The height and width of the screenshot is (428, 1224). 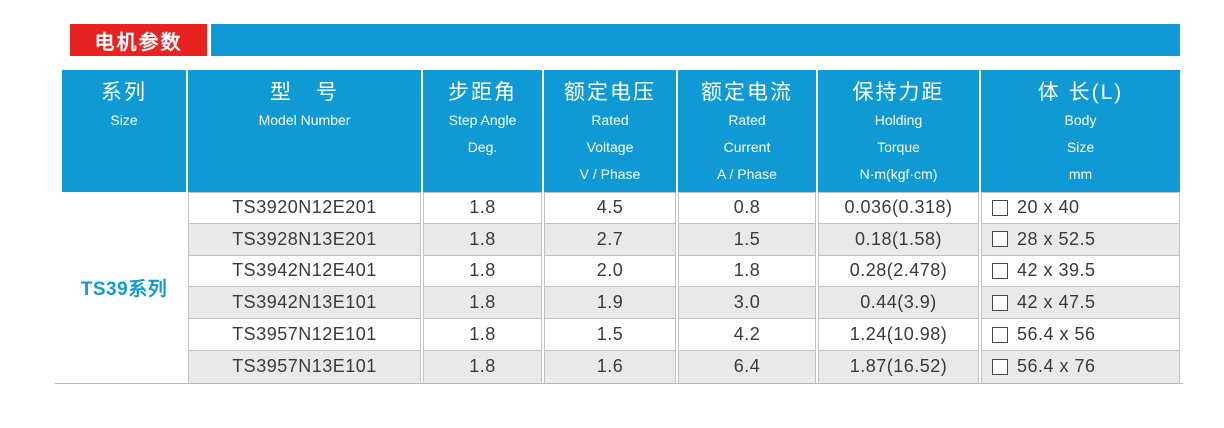 I want to click on cell-body-size: 42 x 47.5, so click(x=1080, y=303).